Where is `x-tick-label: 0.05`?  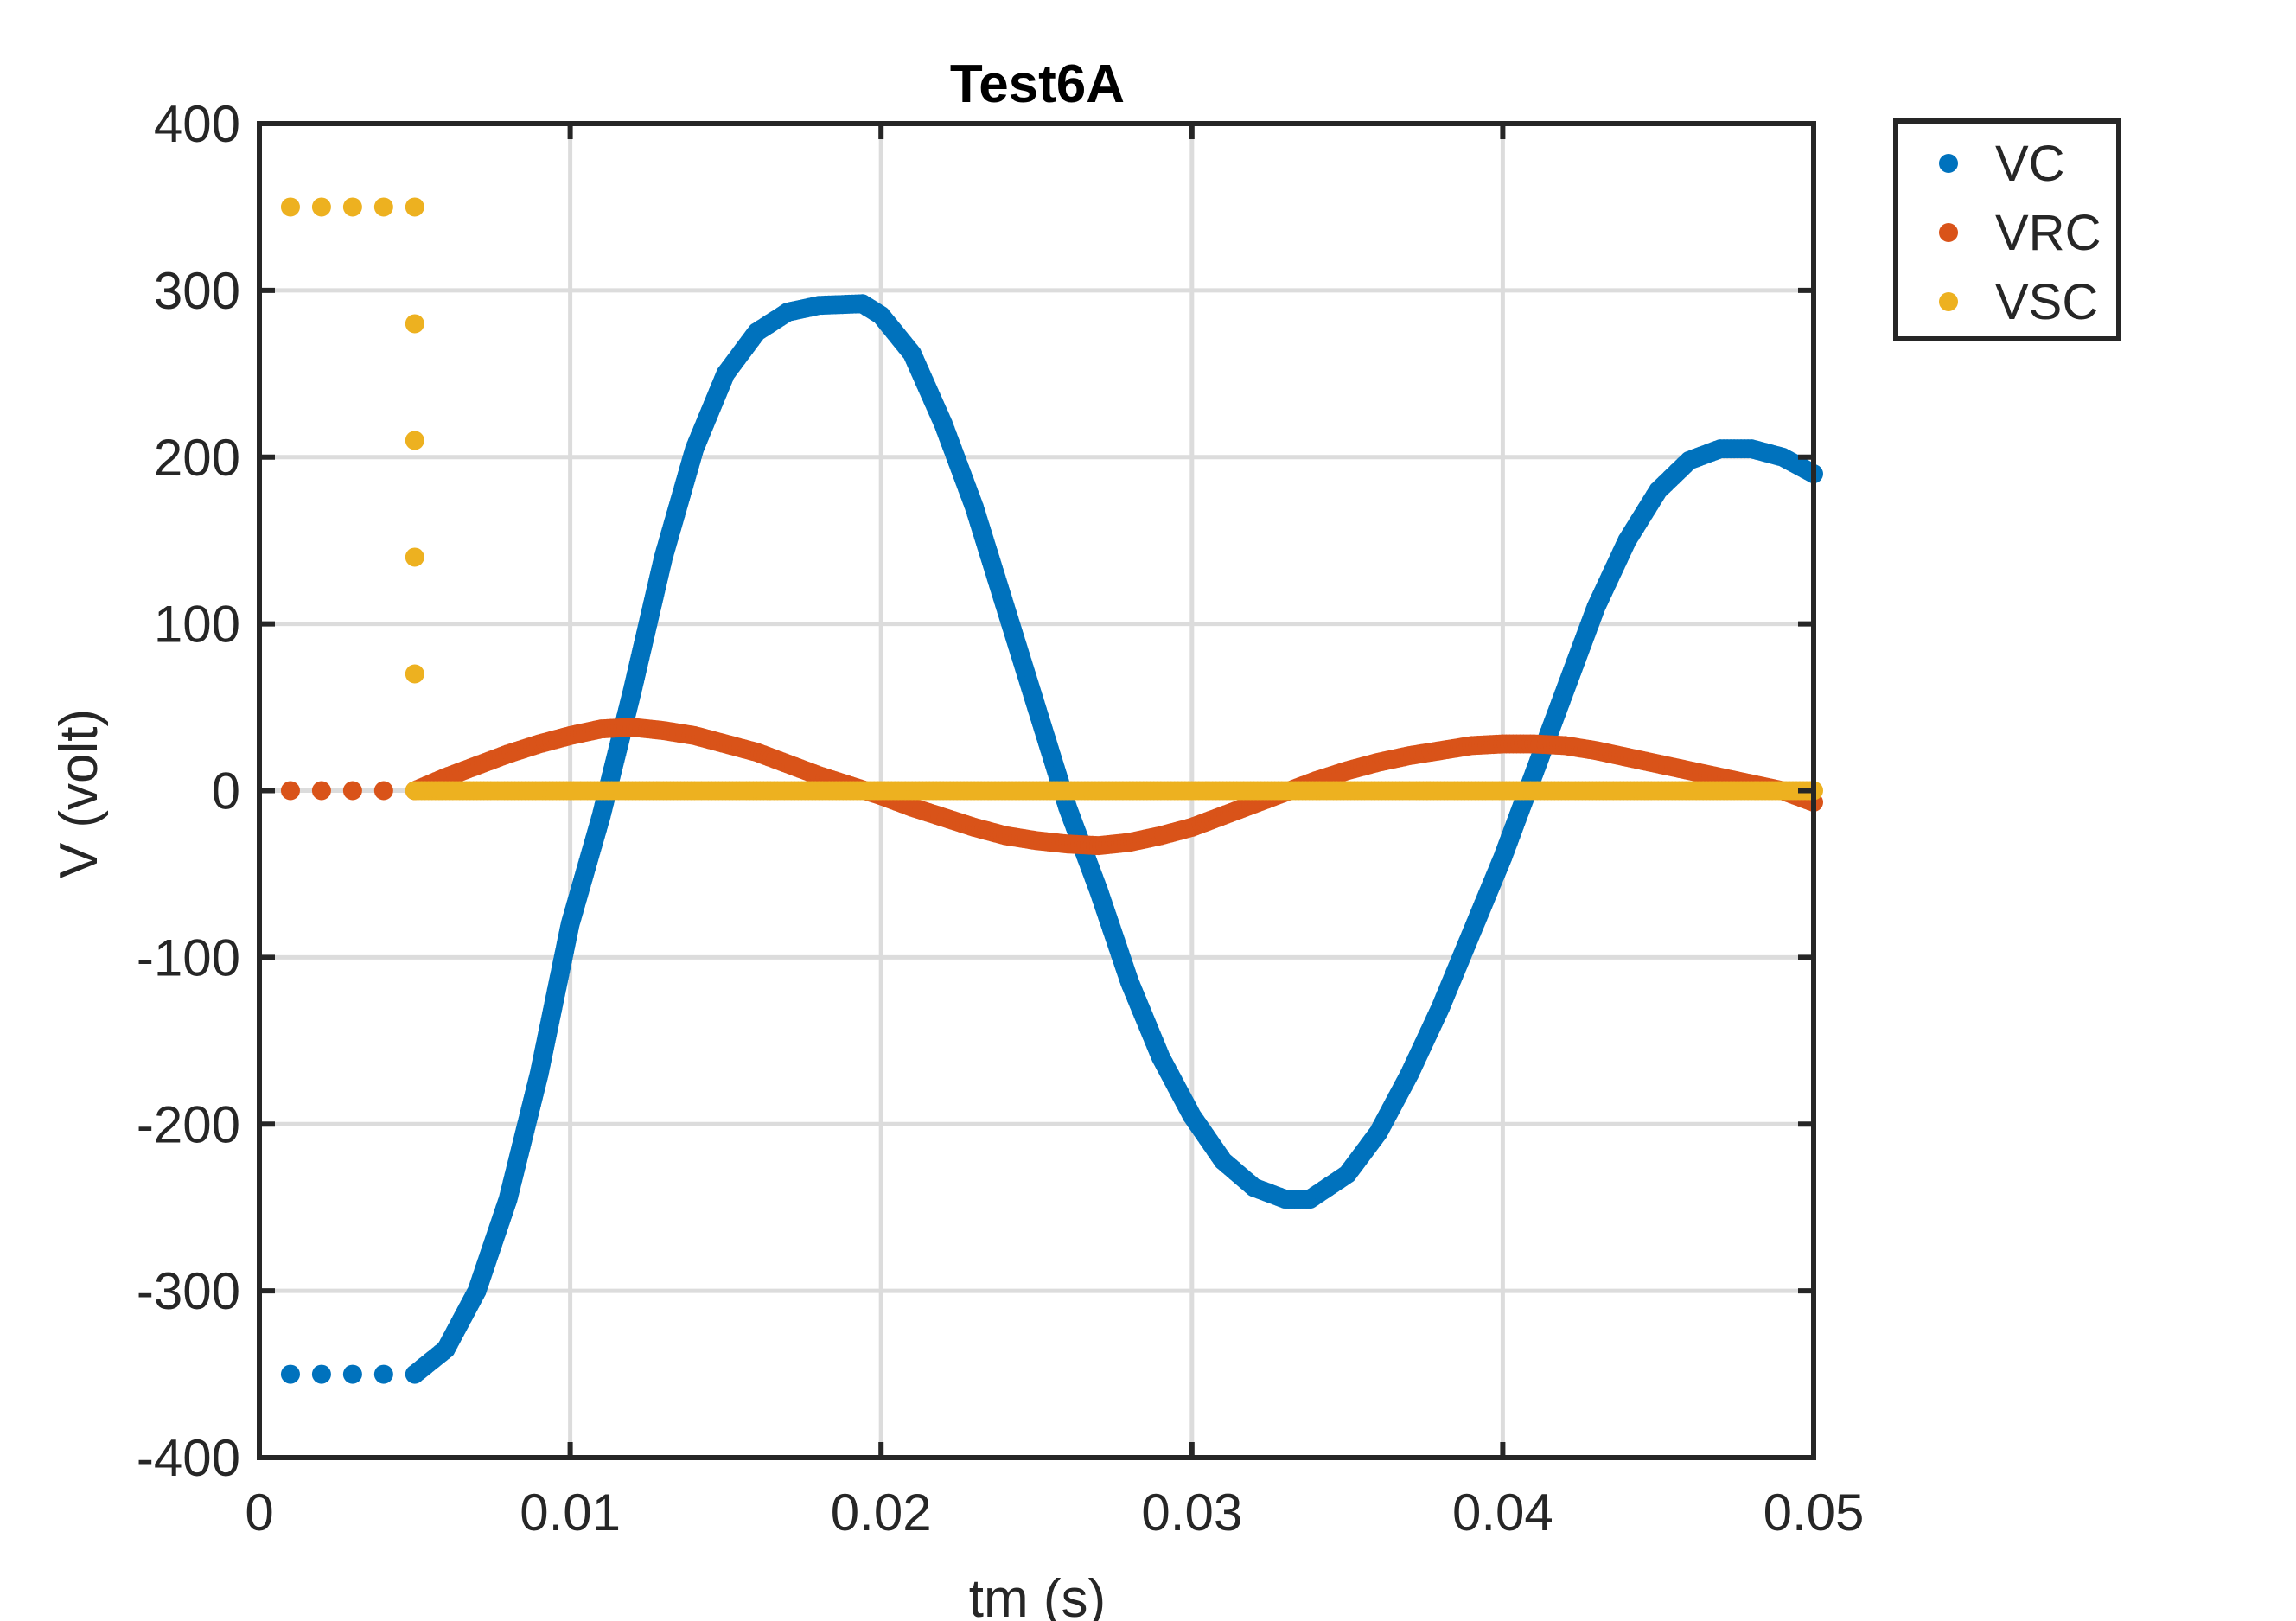 x-tick-label: 0.05 is located at coordinates (1814, 1512).